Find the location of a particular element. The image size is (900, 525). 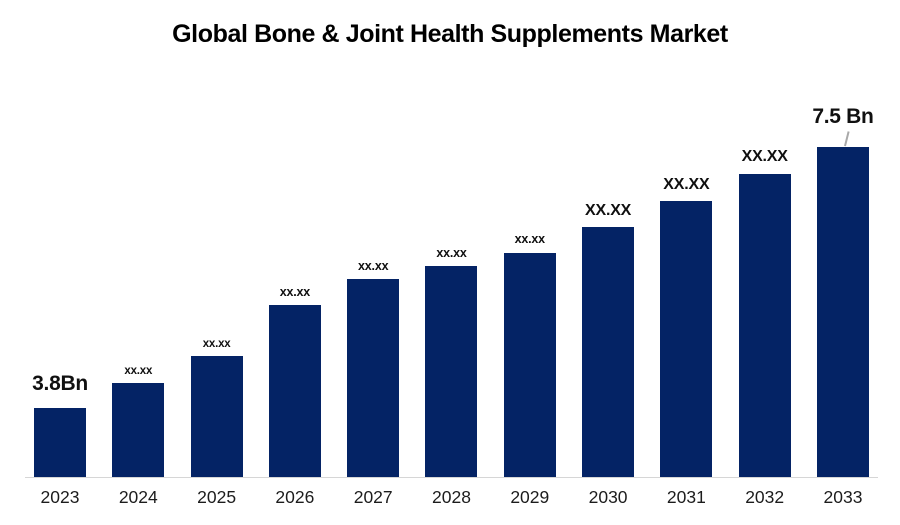

bar-2031 is located at coordinates (686, 338).